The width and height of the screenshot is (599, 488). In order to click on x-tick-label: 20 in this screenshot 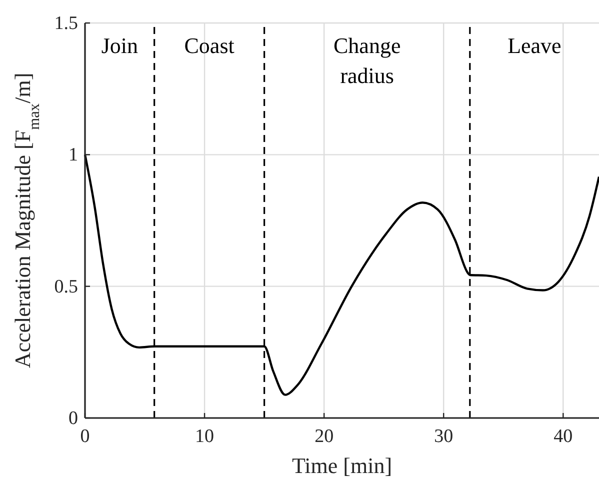, I will do `click(324, 436)`.